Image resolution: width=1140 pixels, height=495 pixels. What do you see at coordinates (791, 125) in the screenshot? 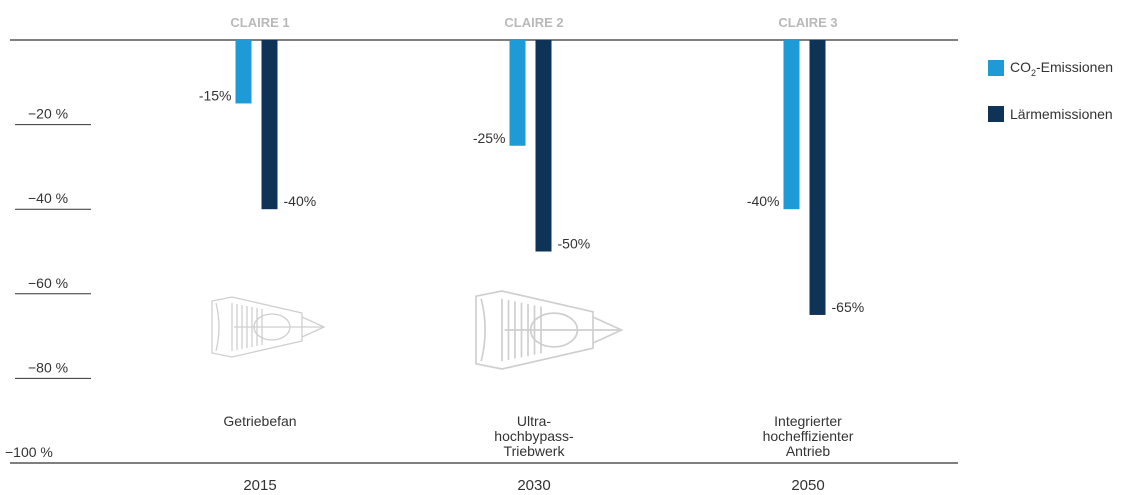
I see `bar-co2-2050` at bounding box center [791, 125].